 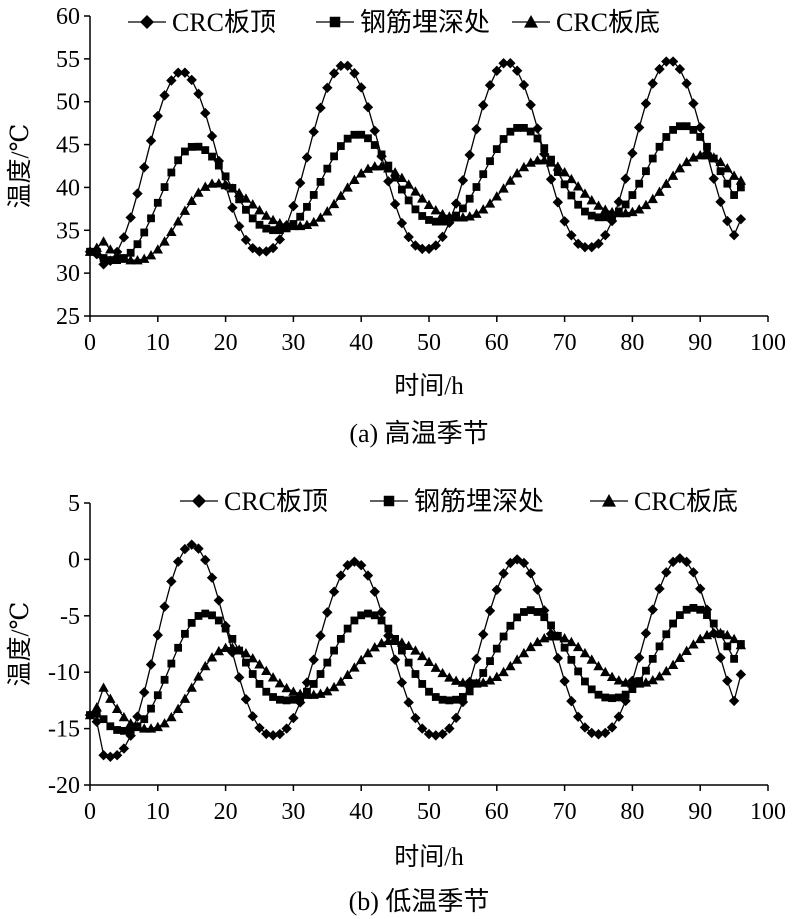 I want to click on y-tick-label: 40, so click(x=68, y=188).